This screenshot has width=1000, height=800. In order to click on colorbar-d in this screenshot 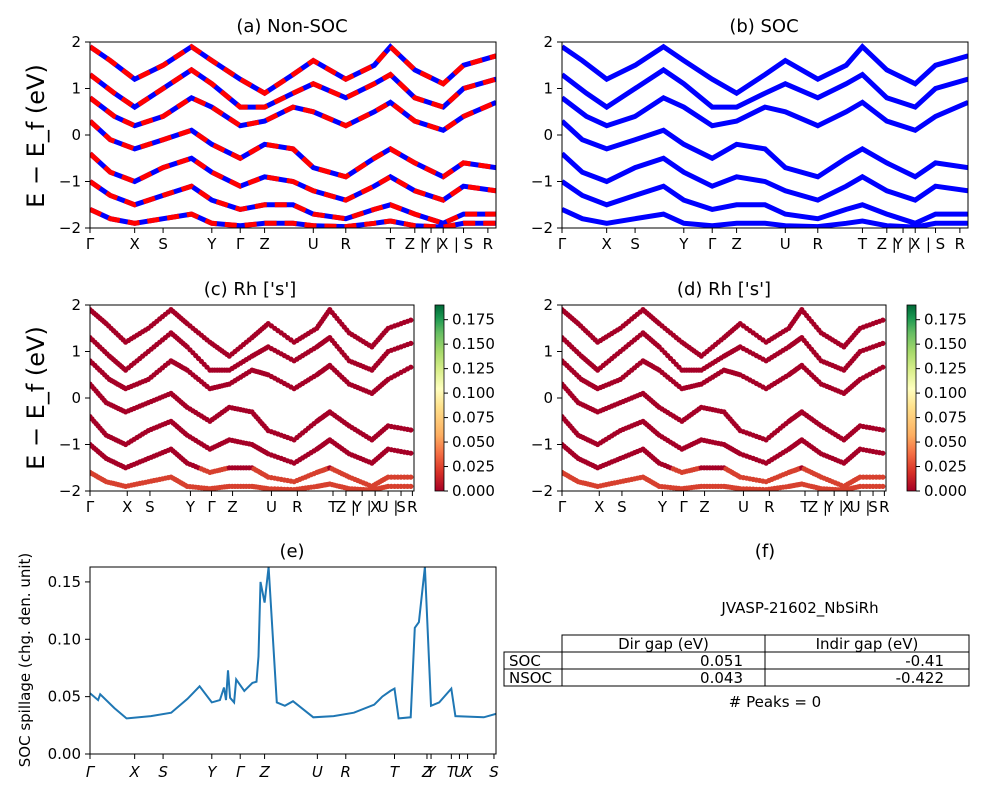, I will do `click(911, 398)`.